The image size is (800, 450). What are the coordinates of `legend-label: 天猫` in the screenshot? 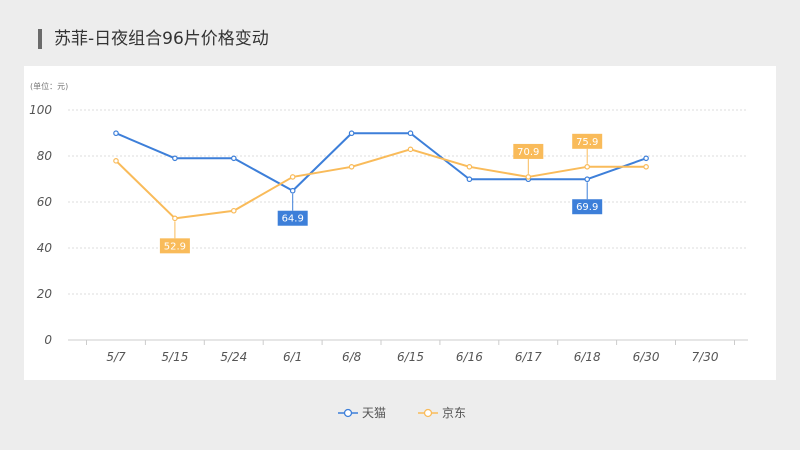 It's located at (374, 413).